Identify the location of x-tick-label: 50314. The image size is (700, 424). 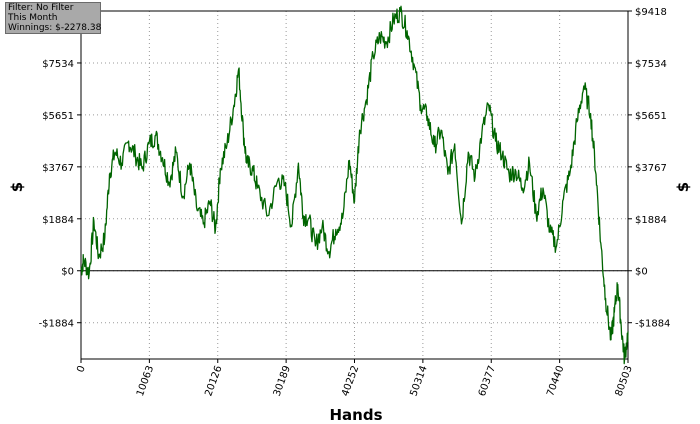
(418, 381).